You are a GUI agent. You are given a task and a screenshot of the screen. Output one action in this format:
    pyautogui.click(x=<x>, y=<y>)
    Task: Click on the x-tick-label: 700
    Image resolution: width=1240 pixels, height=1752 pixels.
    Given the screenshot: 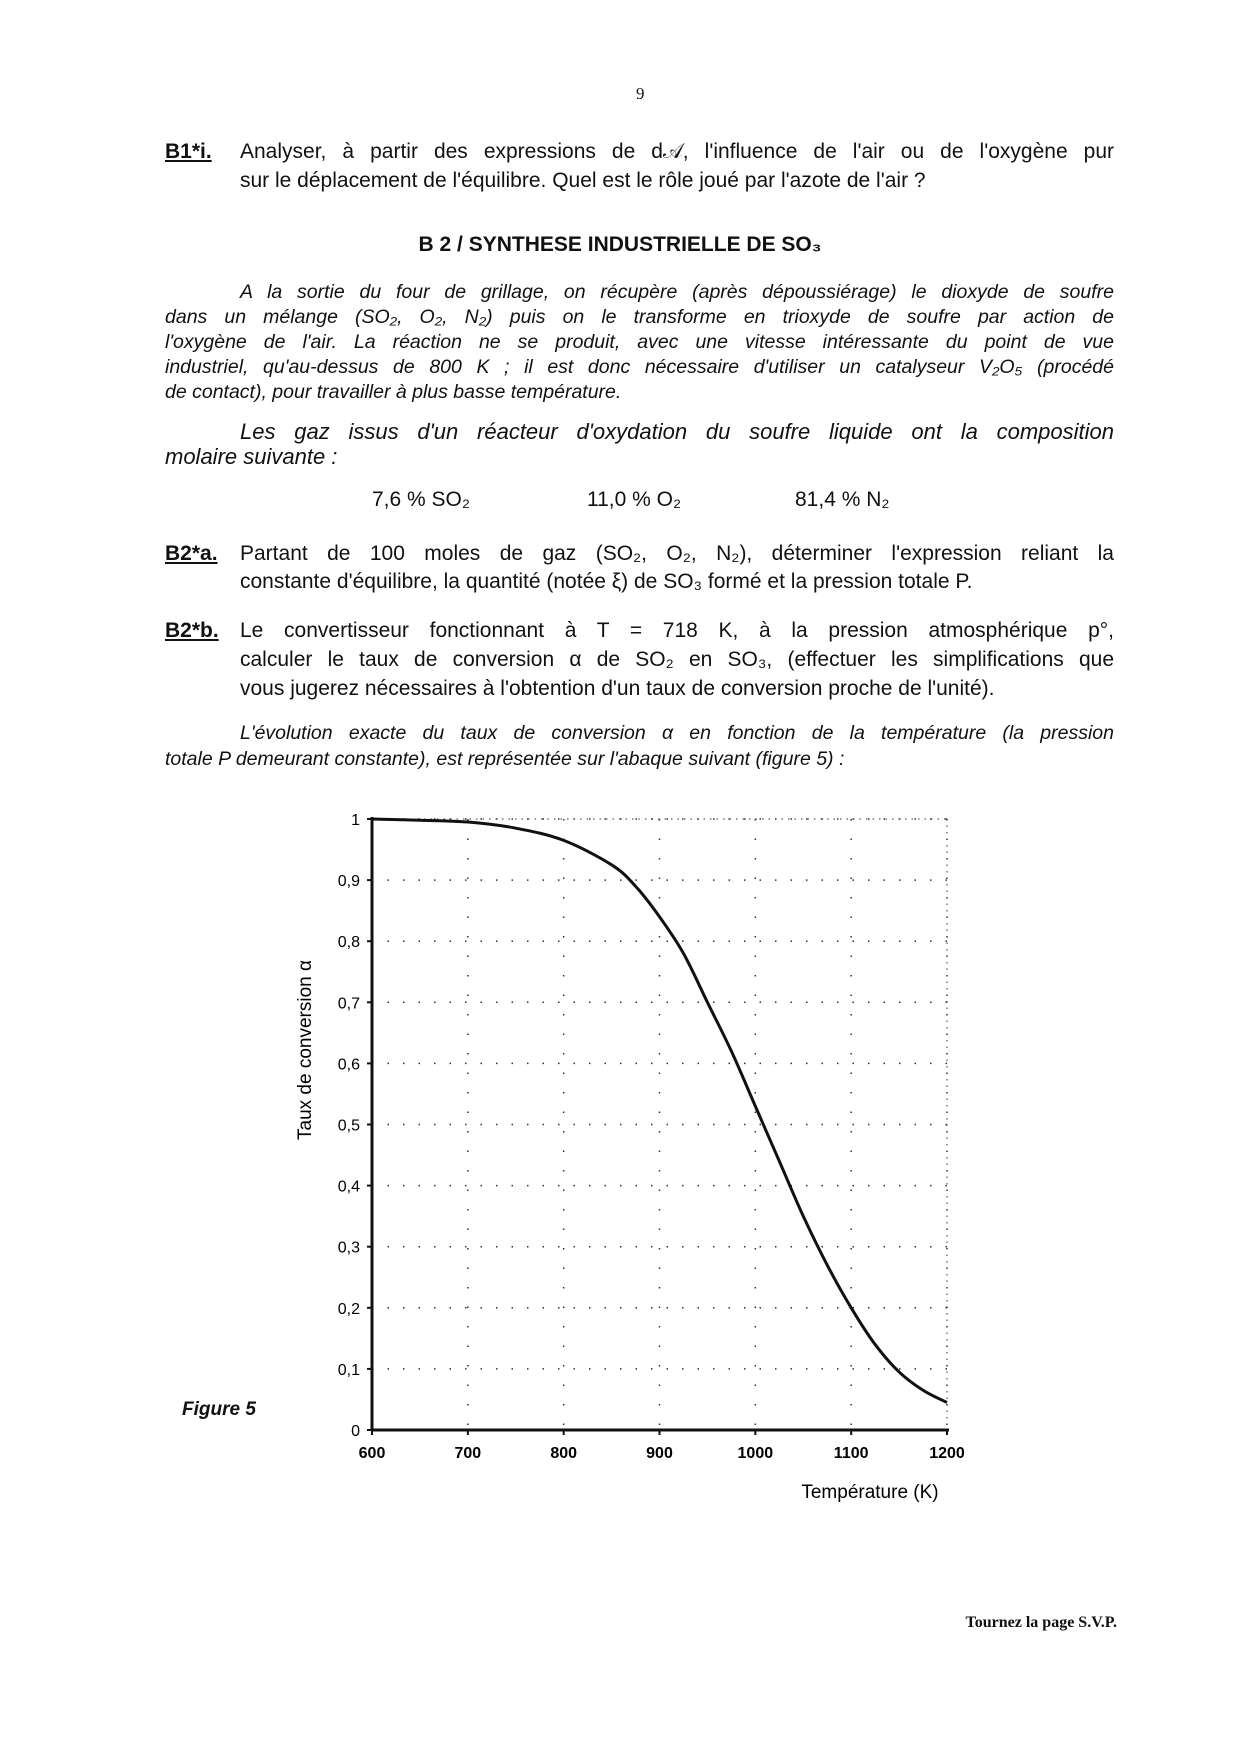 What is the action you would take?
    pyautogui.click(x=467, y=1453)
    